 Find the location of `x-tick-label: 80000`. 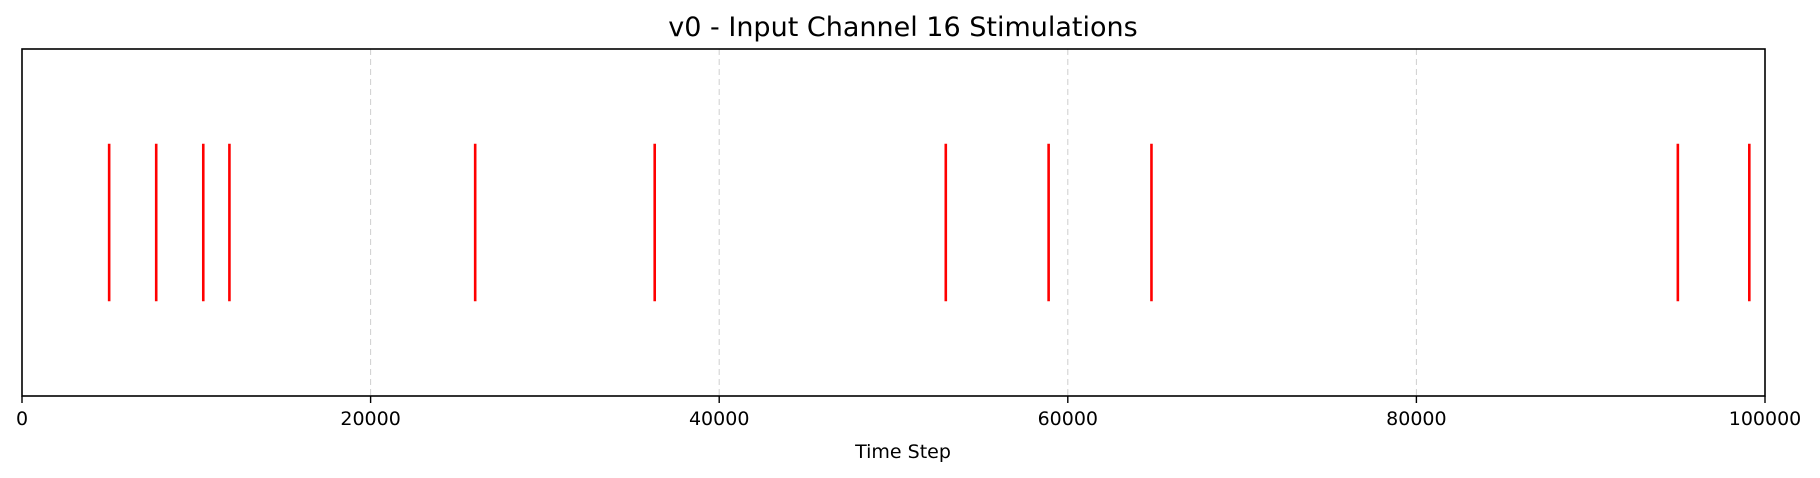

x-tick-label: 80000 is located at coordinates (1416, 419).